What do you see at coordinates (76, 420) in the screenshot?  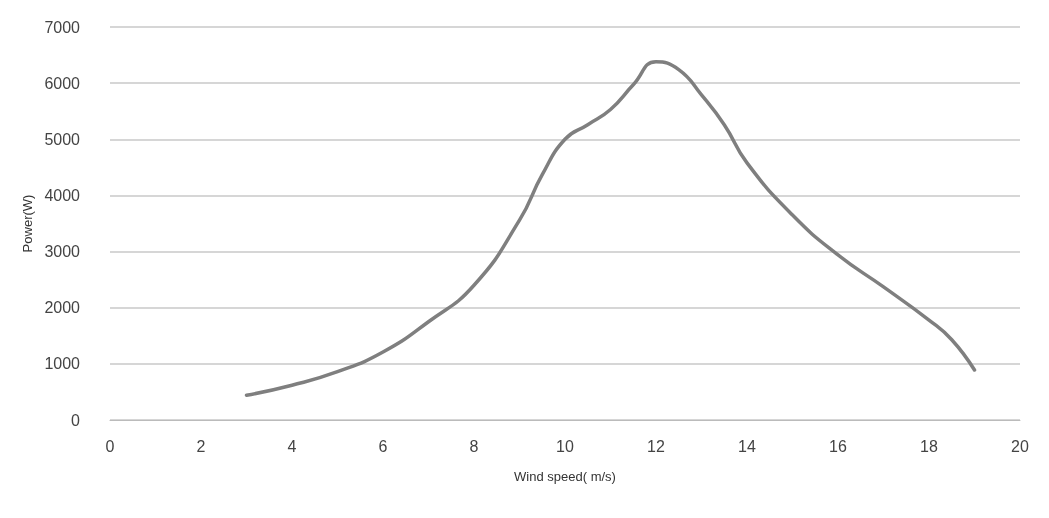 I see `y-tick-label: 0` at bounding box center [76, 420].